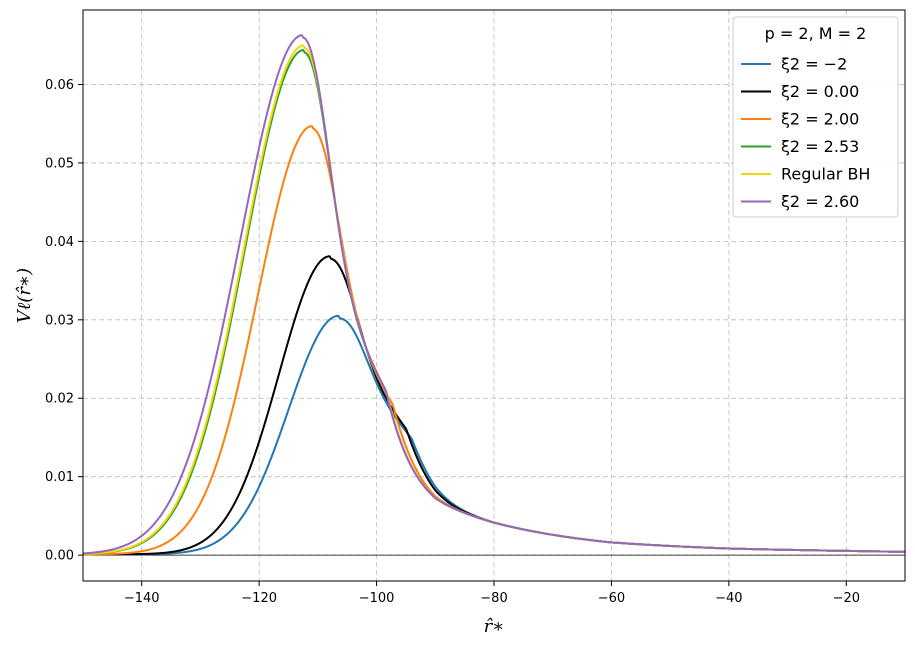  I want to click on x-tick-label: −140, so click(142, 598).